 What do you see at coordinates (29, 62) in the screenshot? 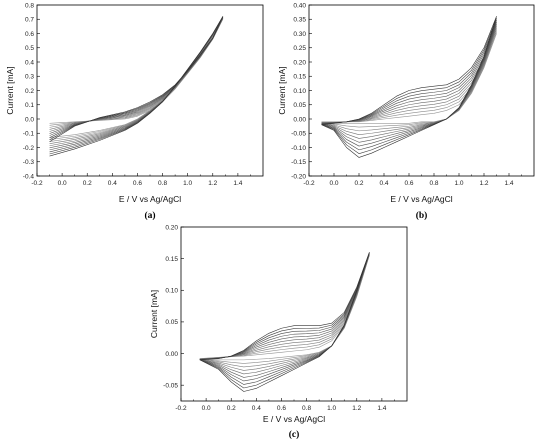
I see `y-tick-label: 0.4` at bounding box center [29, 62].